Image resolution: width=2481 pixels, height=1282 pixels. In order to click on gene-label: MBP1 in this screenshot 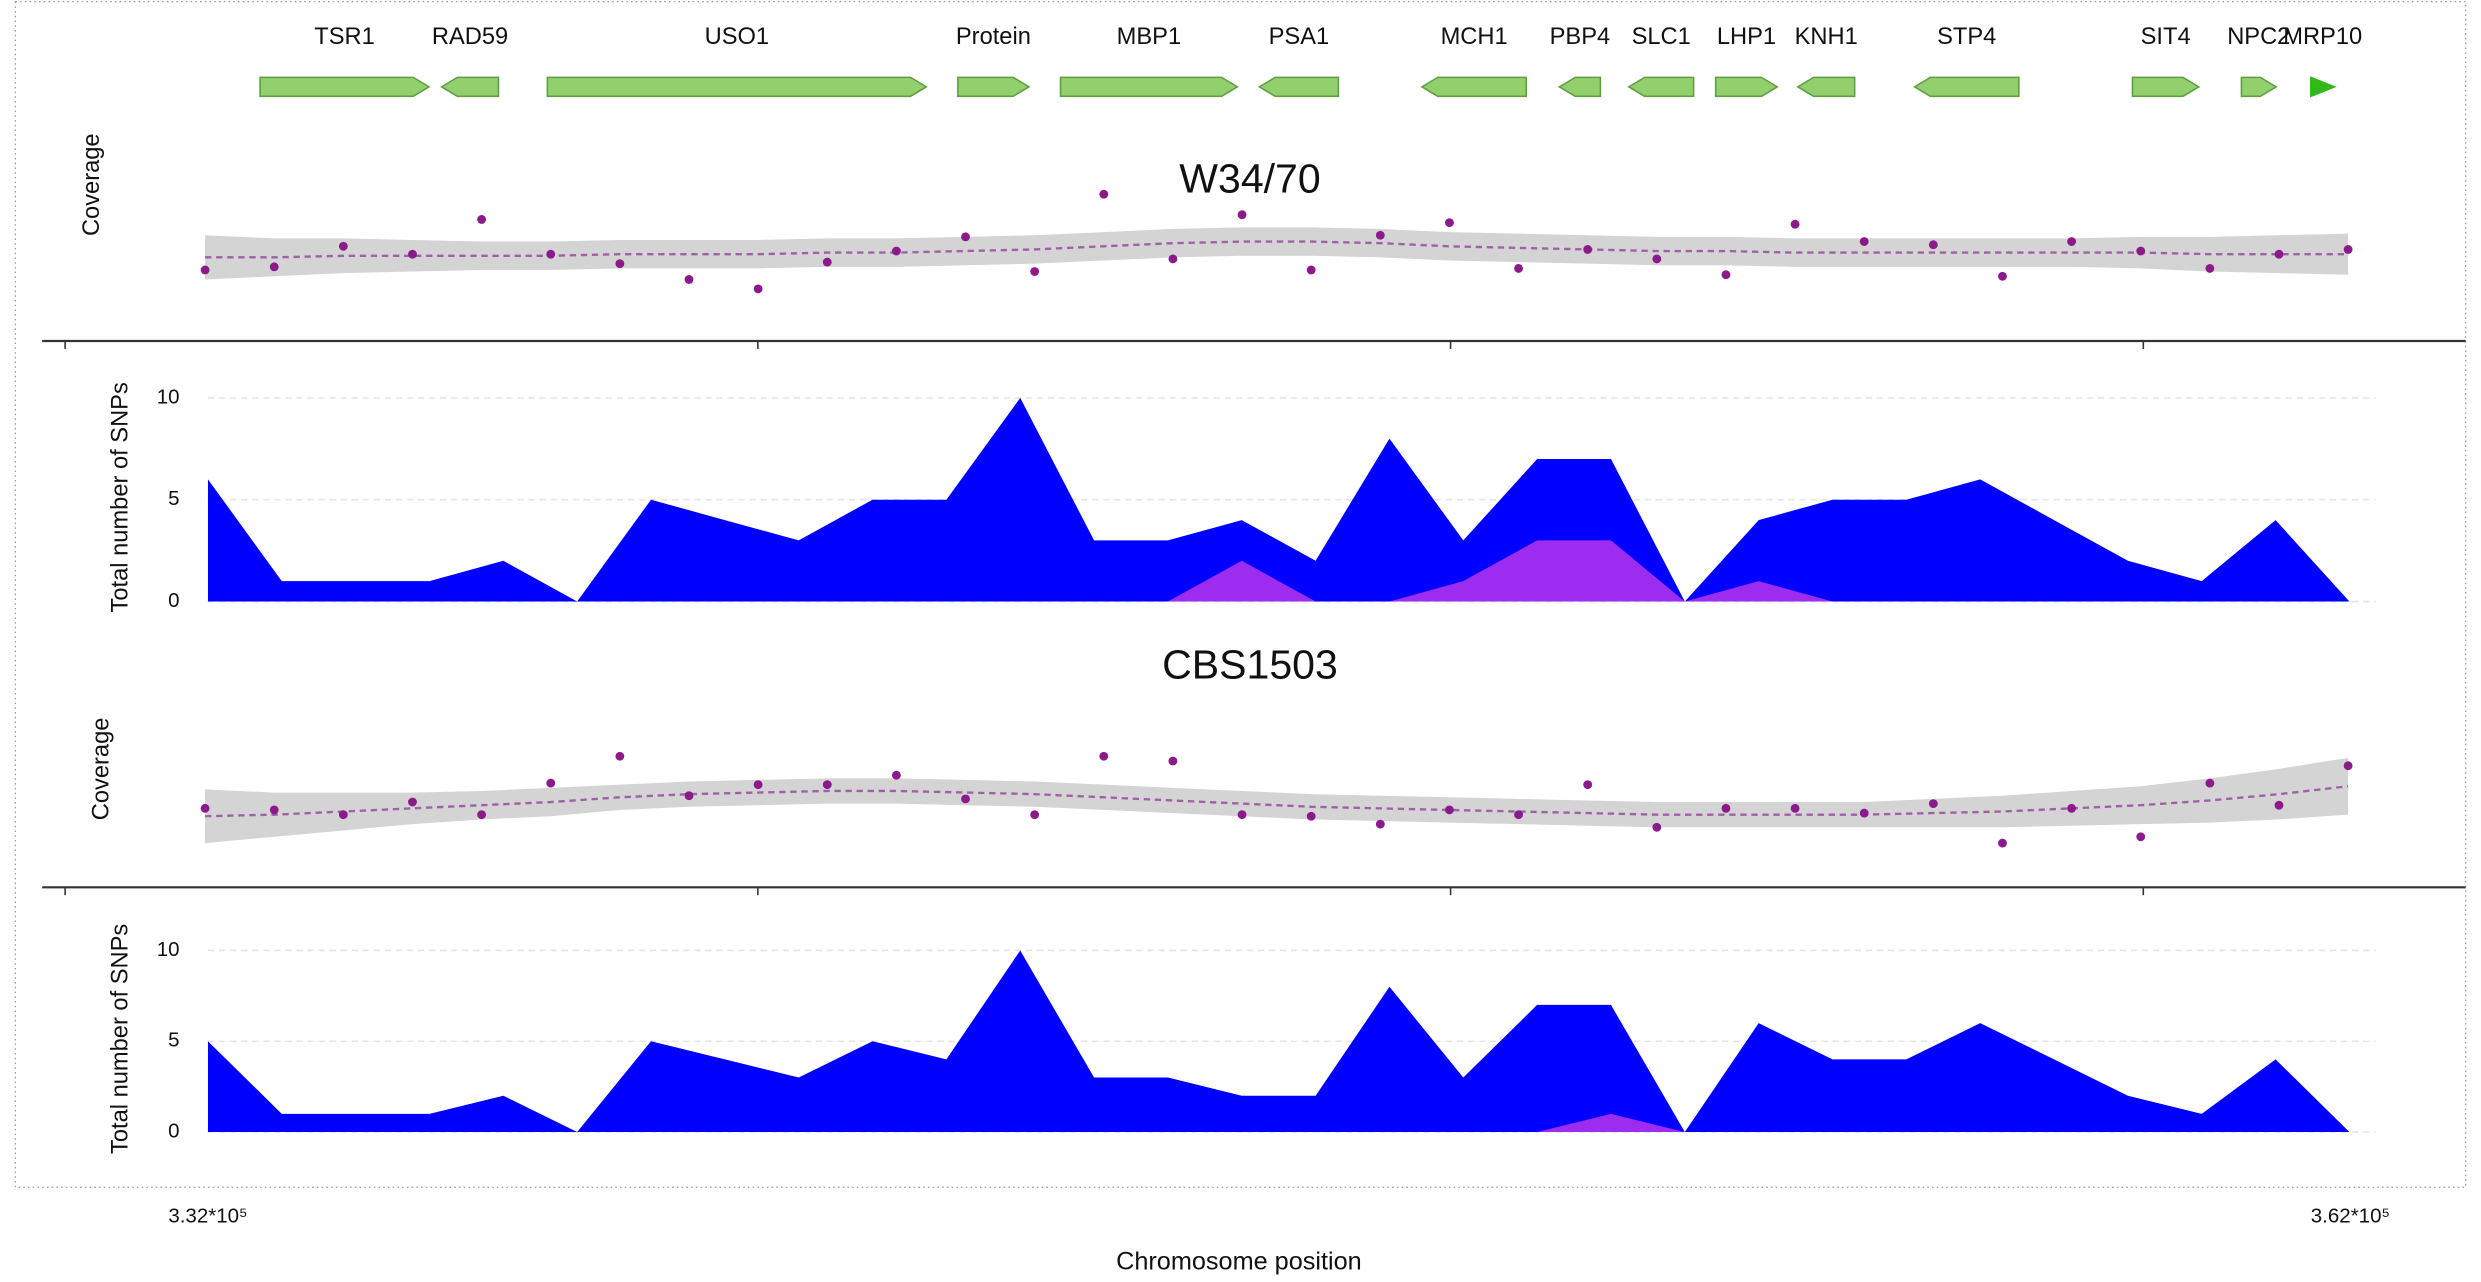, I will do `click(1149, 37)`.